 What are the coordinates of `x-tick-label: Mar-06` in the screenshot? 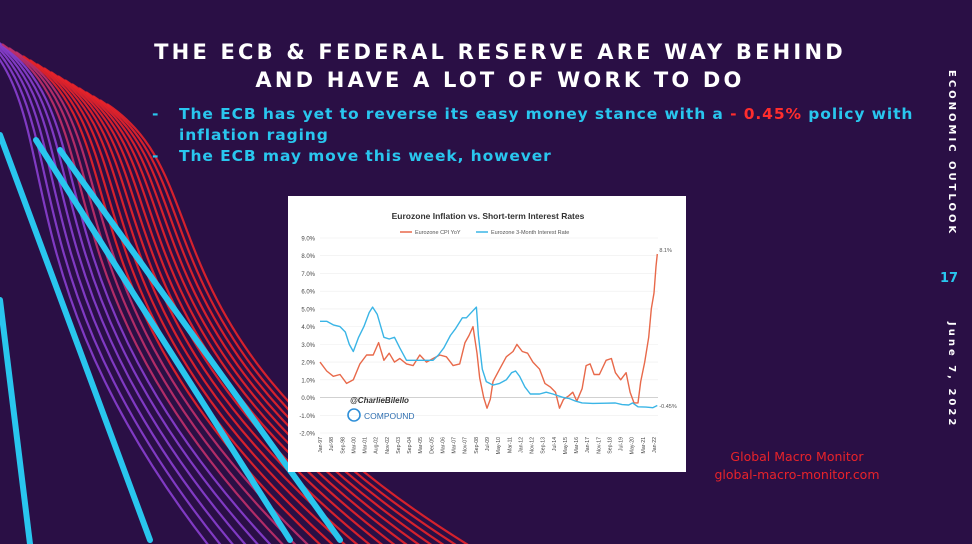 It's located at (443, 445).